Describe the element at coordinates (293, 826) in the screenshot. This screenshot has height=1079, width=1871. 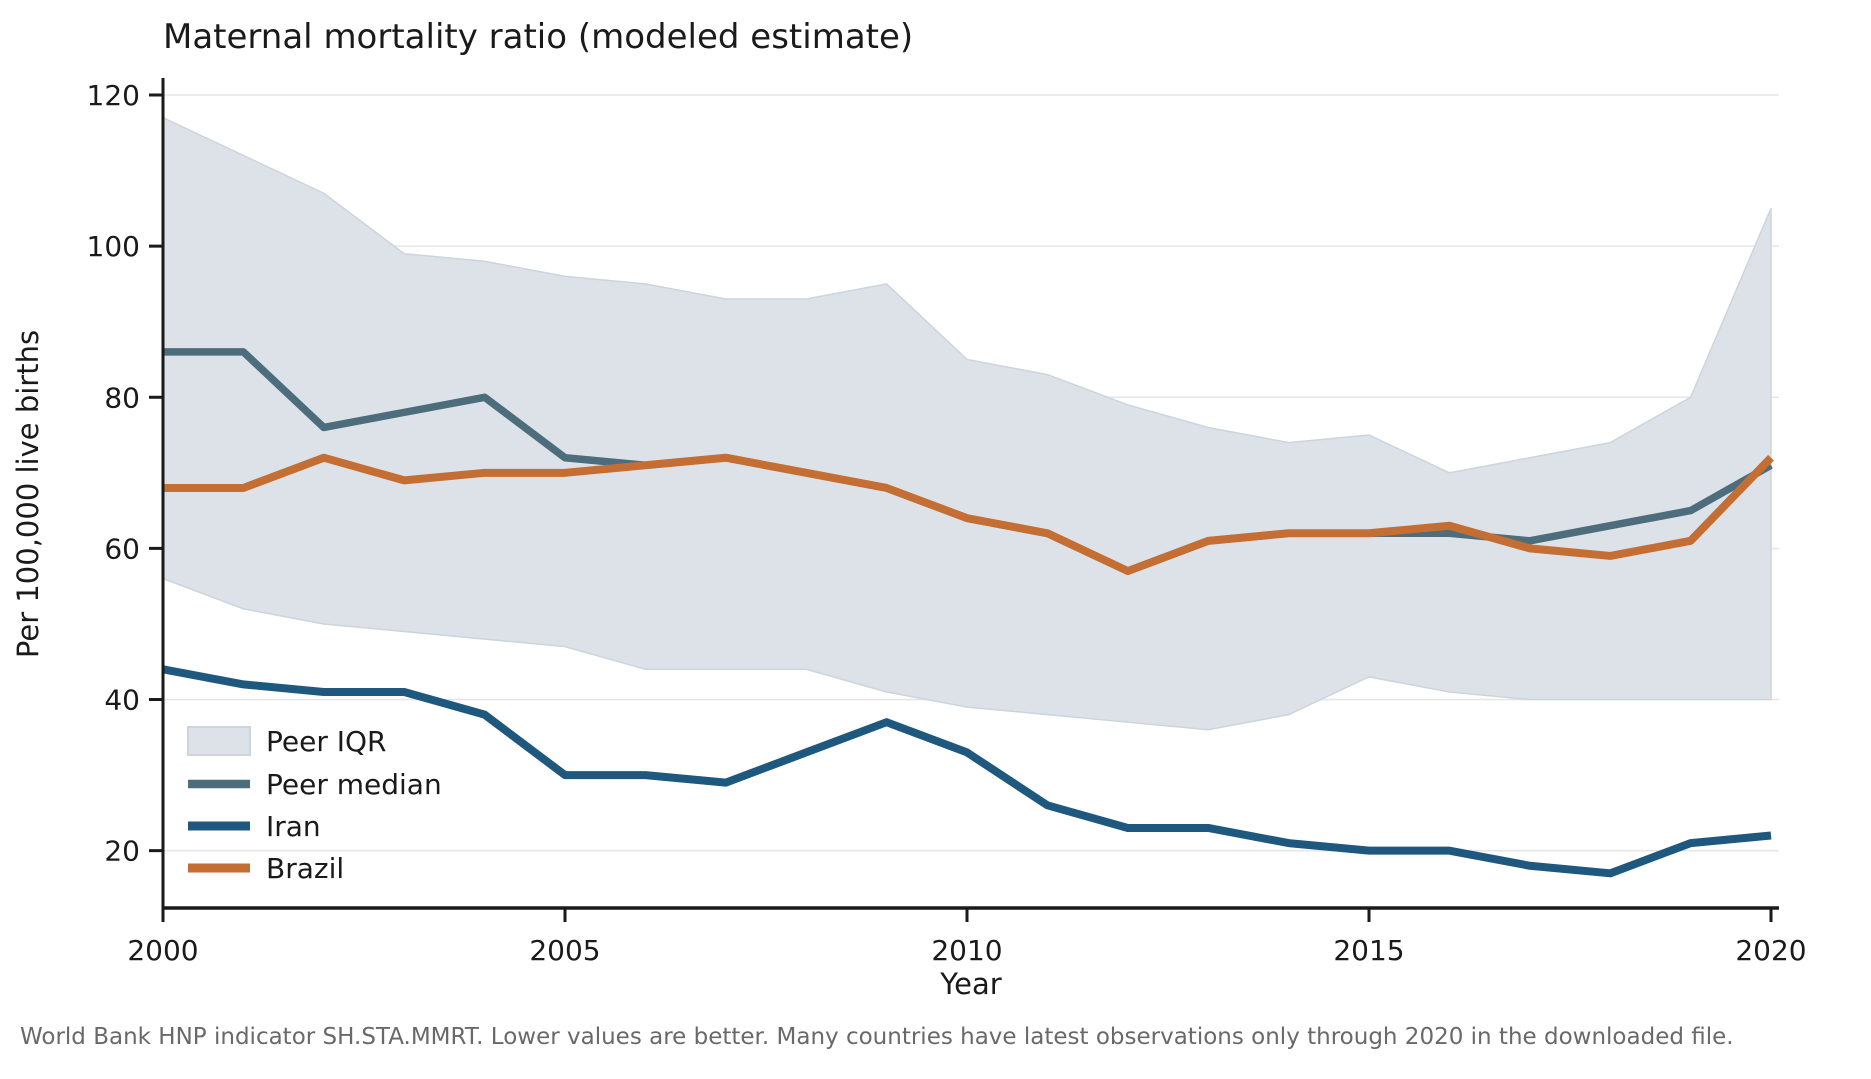
I see `legend-label-iran: Iran` at that location.